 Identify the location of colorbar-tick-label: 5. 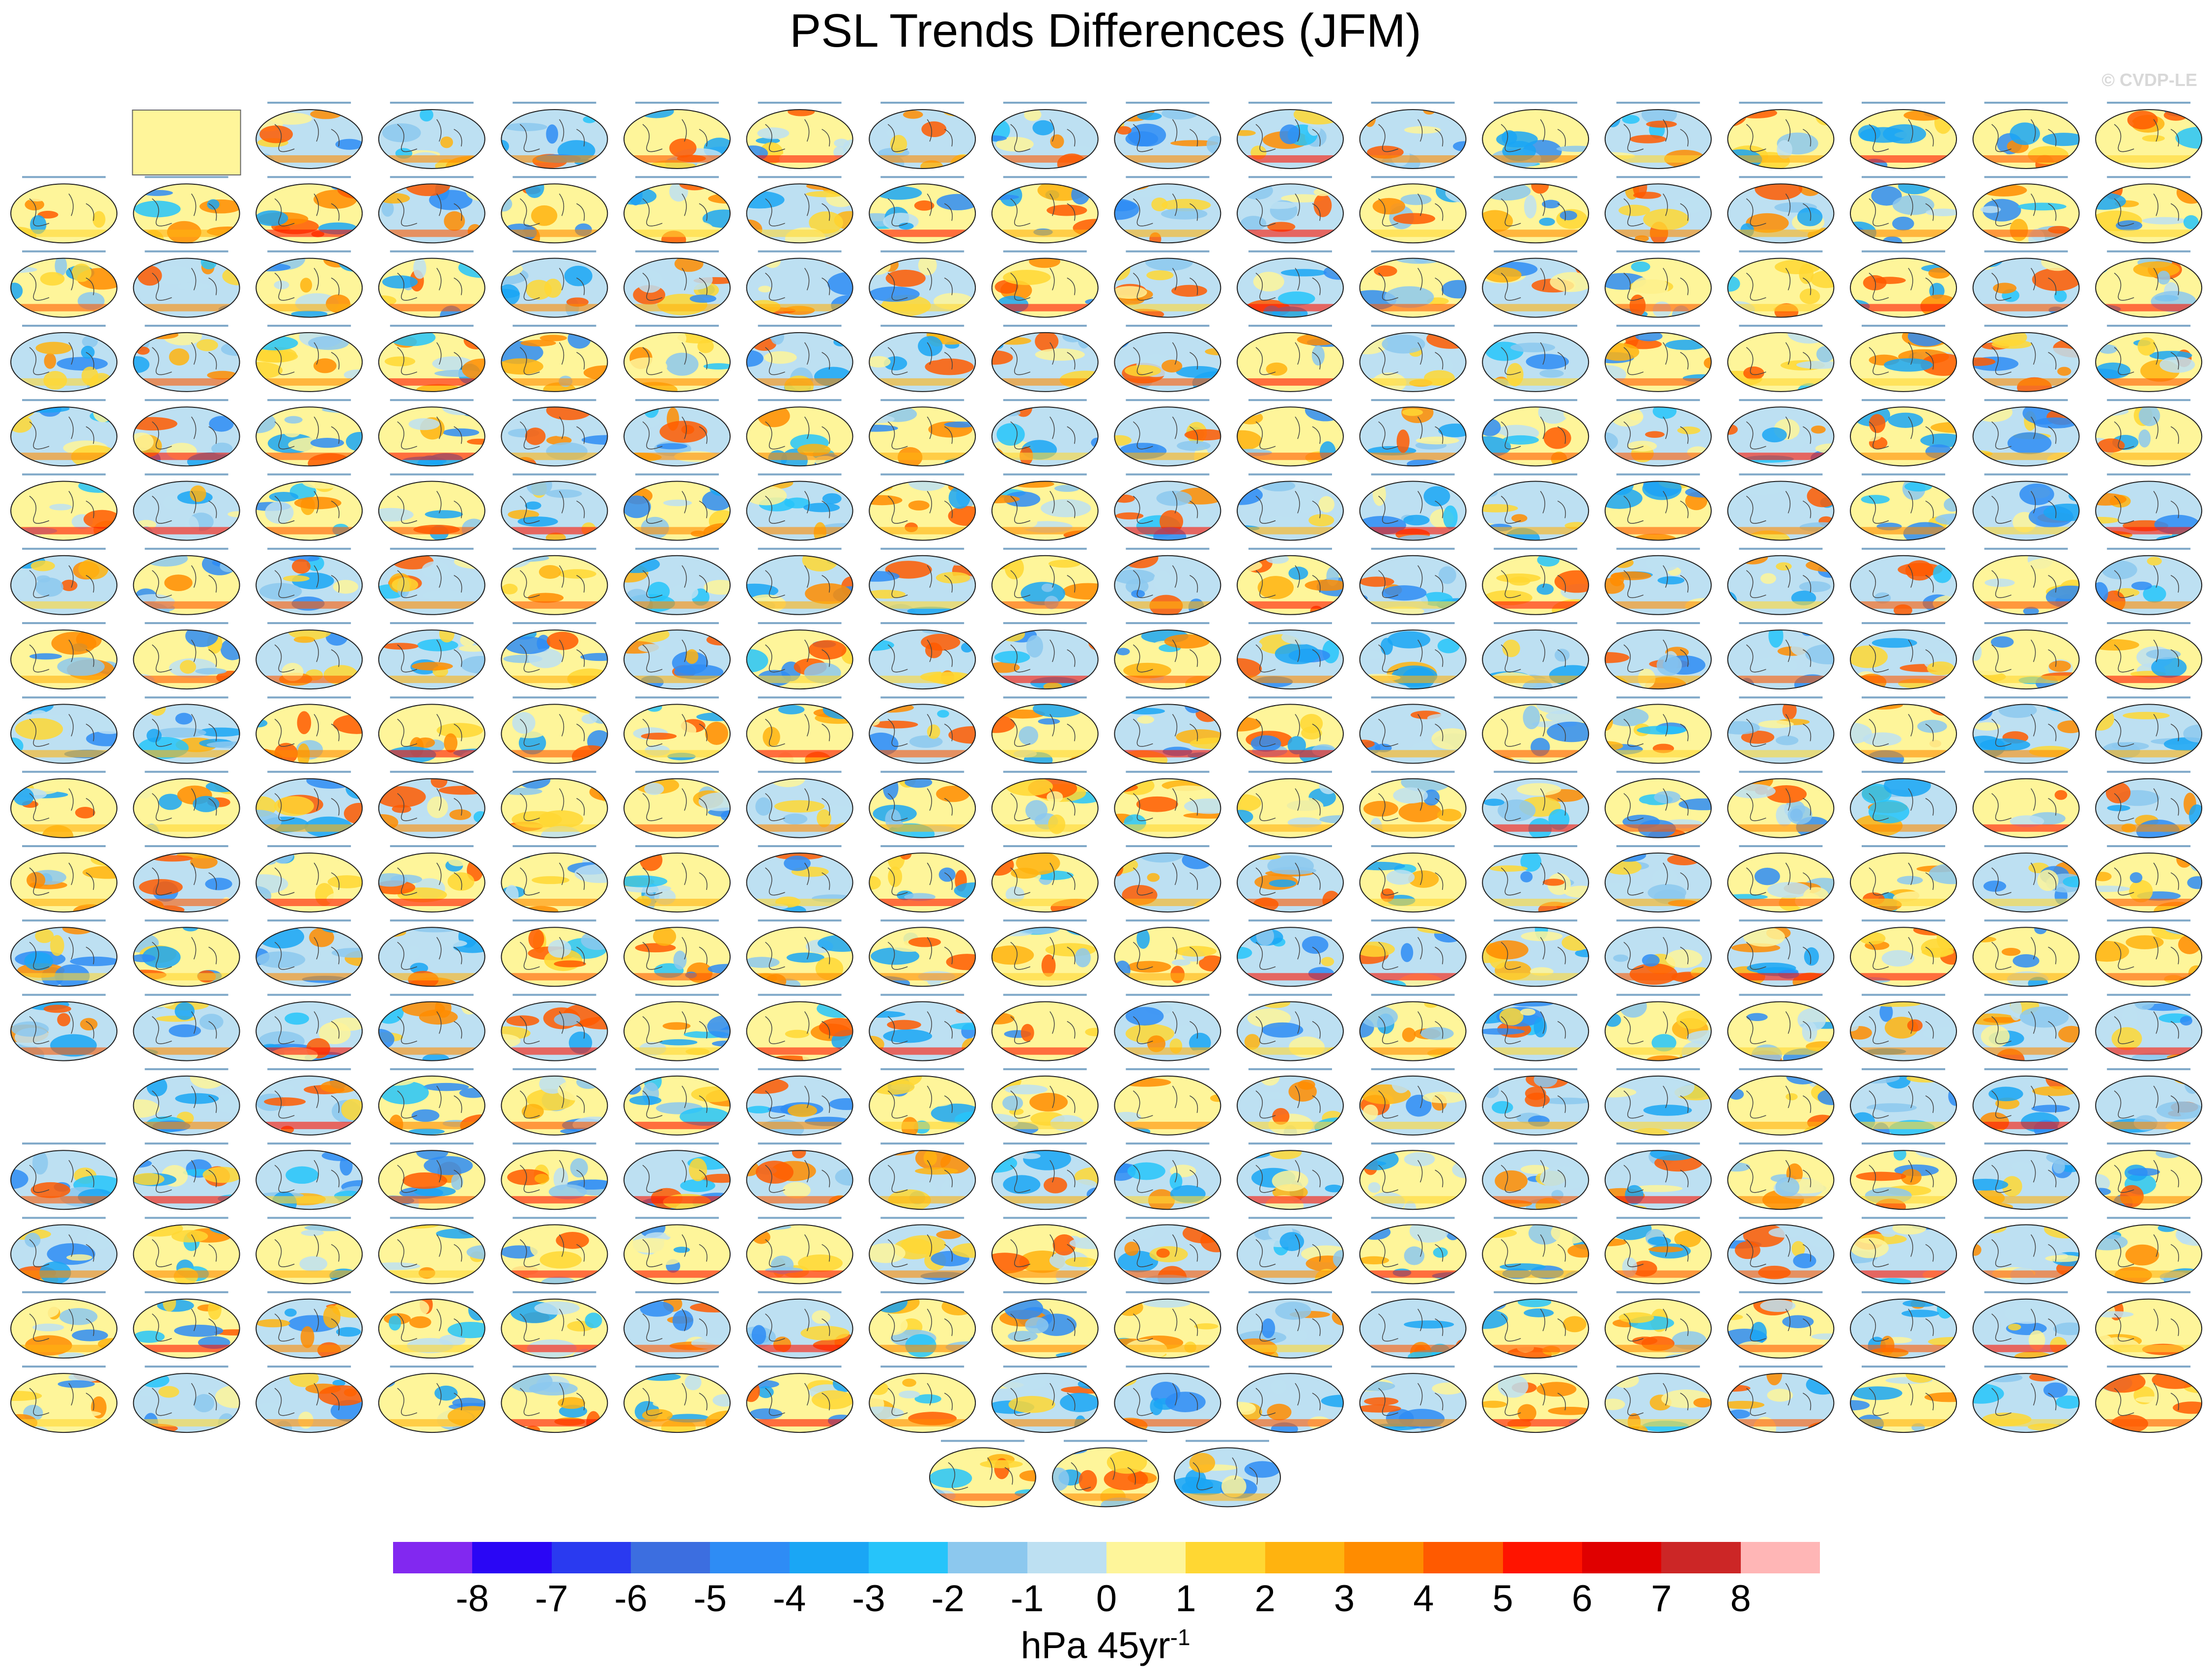
(1503, 1599).